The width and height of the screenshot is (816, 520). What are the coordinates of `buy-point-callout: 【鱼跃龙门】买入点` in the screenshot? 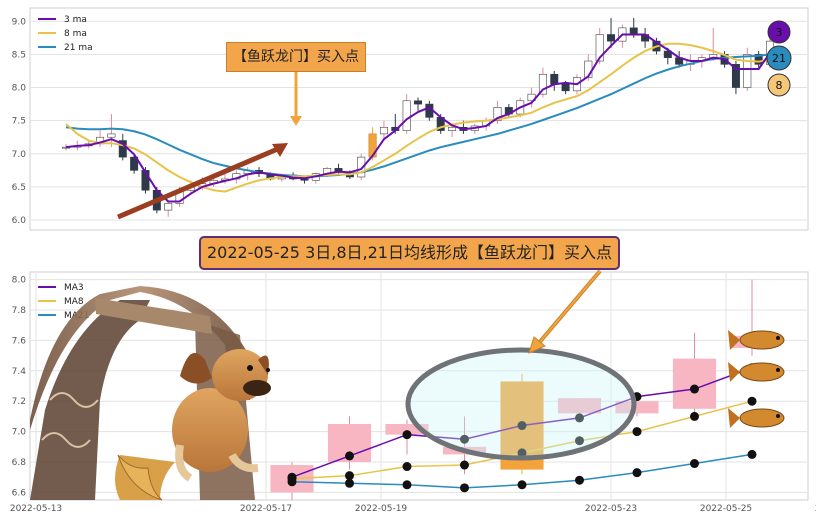 It's located at (296, 57).